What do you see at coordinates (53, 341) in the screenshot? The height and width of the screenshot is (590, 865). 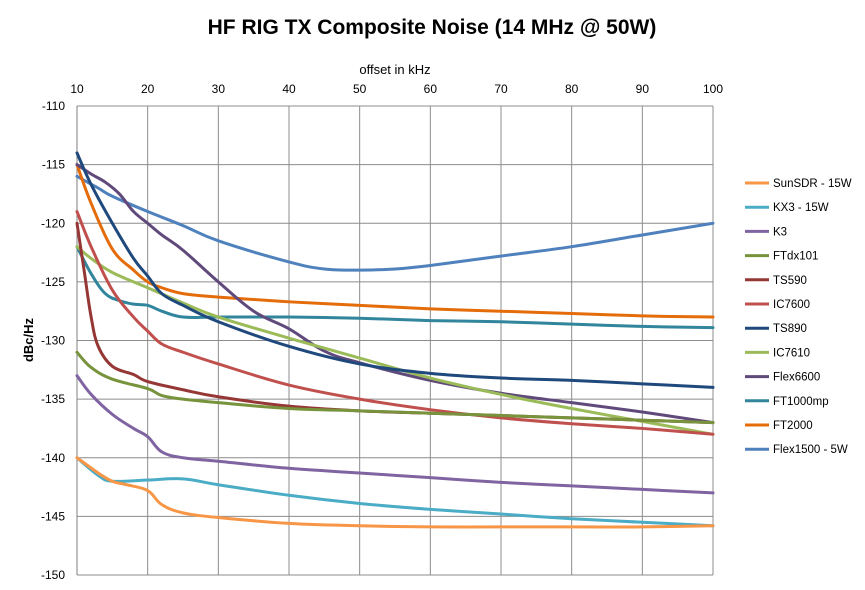 I see `y-tick-label: -130` at bounding box center [53, 341].